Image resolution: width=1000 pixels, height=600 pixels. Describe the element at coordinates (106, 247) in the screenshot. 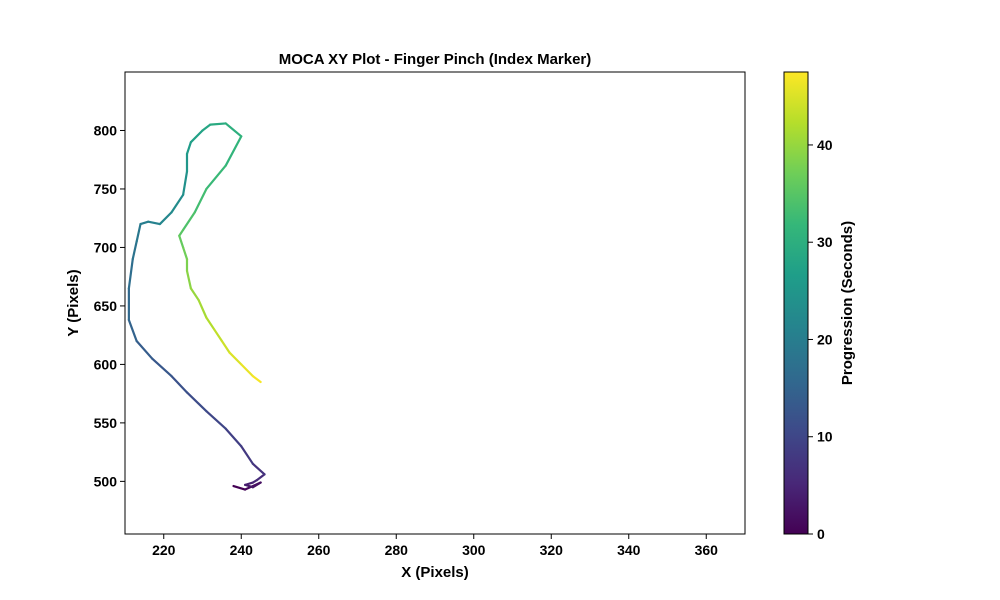

I see `y-tick-label: 700` at that location.